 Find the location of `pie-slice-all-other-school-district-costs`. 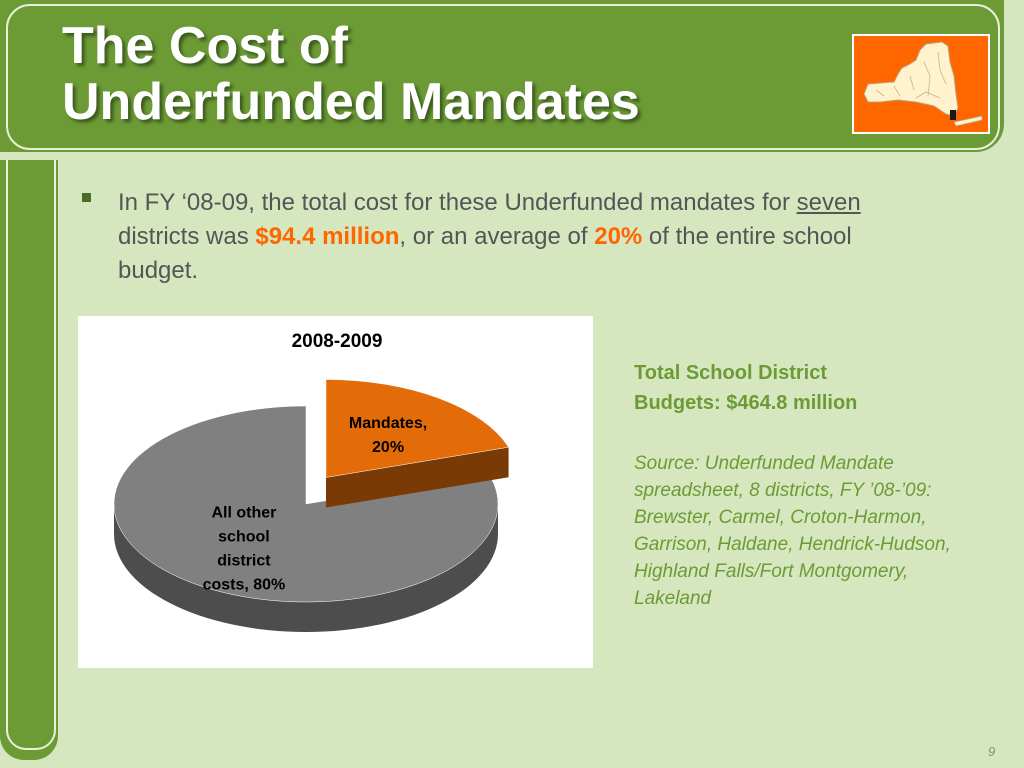

pie-slice-all-other-school-district-costs is located at coordinates (306, 504).